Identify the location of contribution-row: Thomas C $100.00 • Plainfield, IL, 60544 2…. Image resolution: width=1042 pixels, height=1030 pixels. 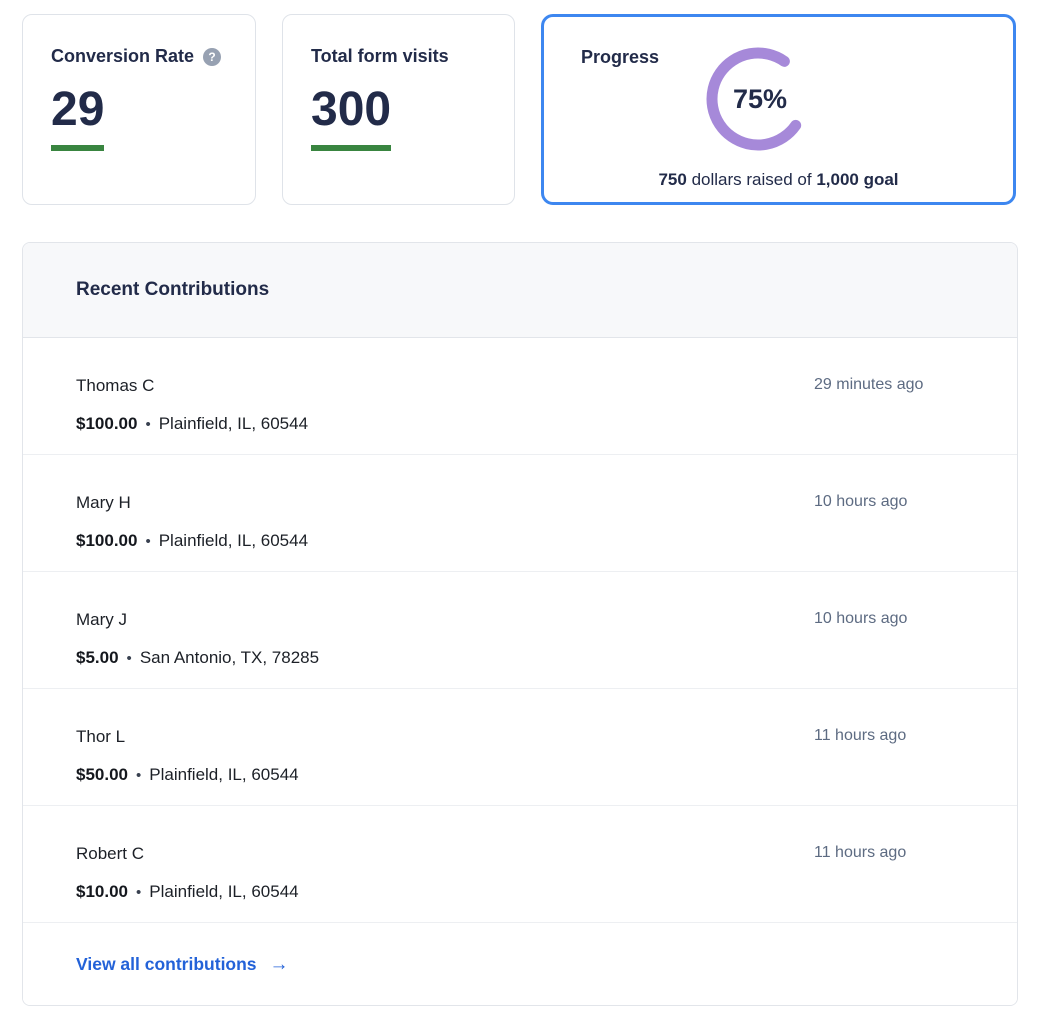
(520, 396).